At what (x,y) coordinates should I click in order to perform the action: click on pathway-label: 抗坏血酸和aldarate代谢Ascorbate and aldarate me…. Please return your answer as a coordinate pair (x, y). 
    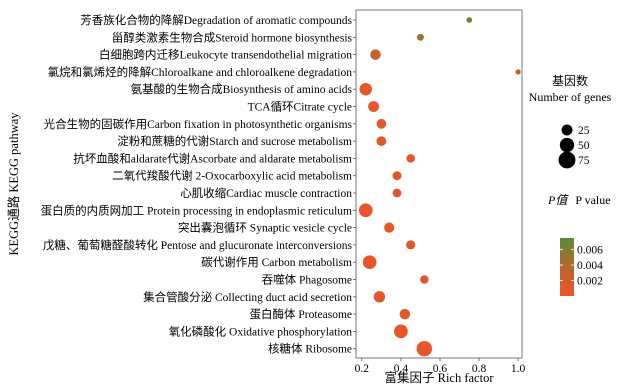
    Looking at the image, I should click on (212, 158).